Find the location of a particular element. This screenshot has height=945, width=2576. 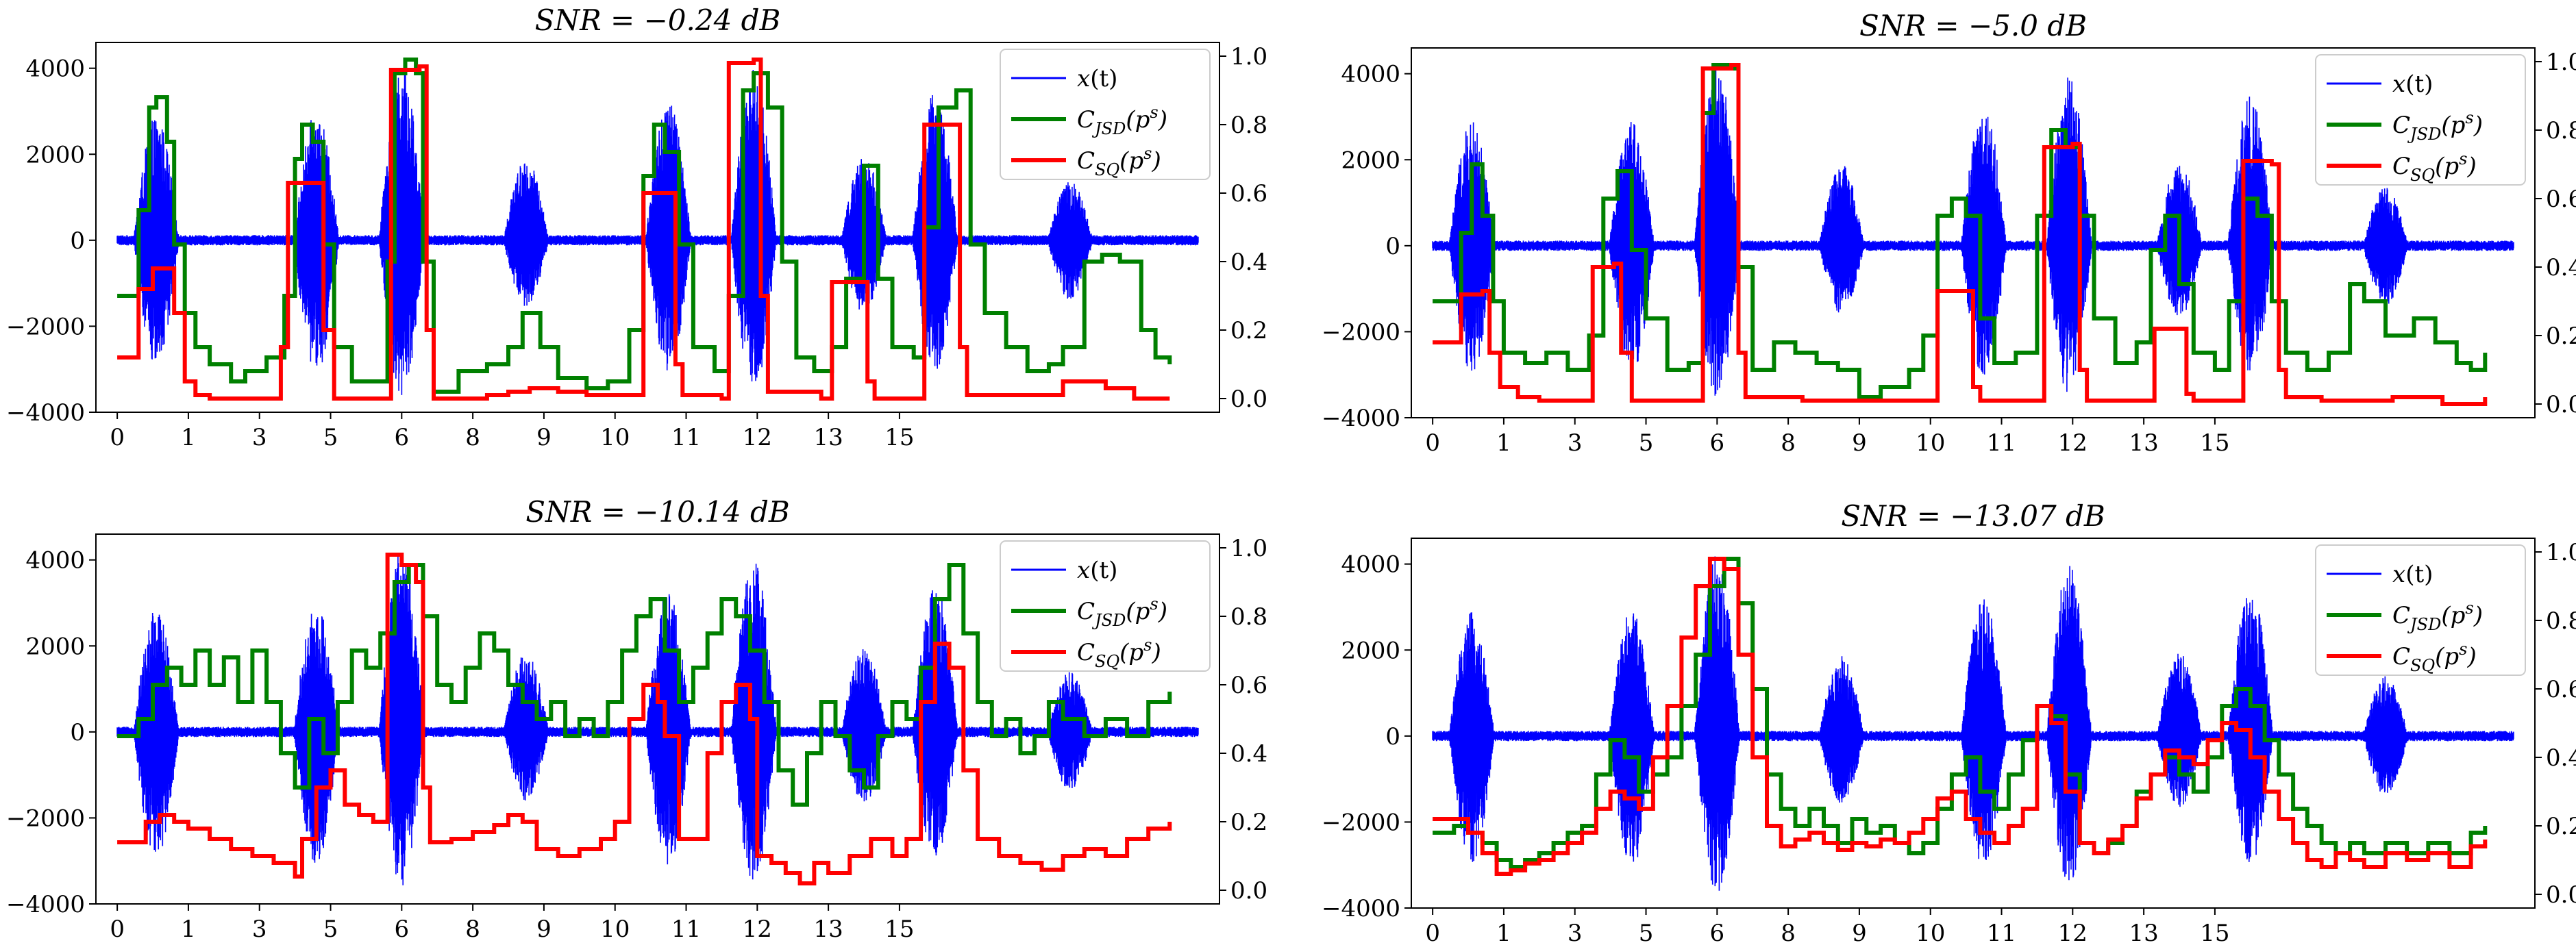

legend-label: CSQ(ps) is located at coordinates (1119, 161).